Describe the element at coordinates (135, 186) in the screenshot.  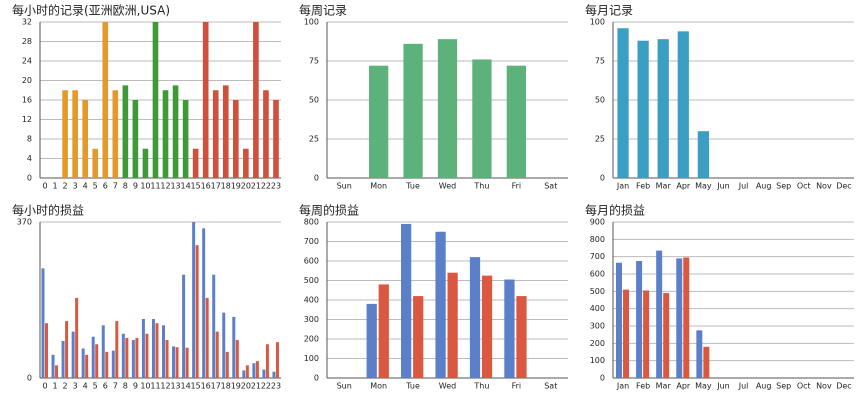
I see `x-tick-label: 9` at that location.